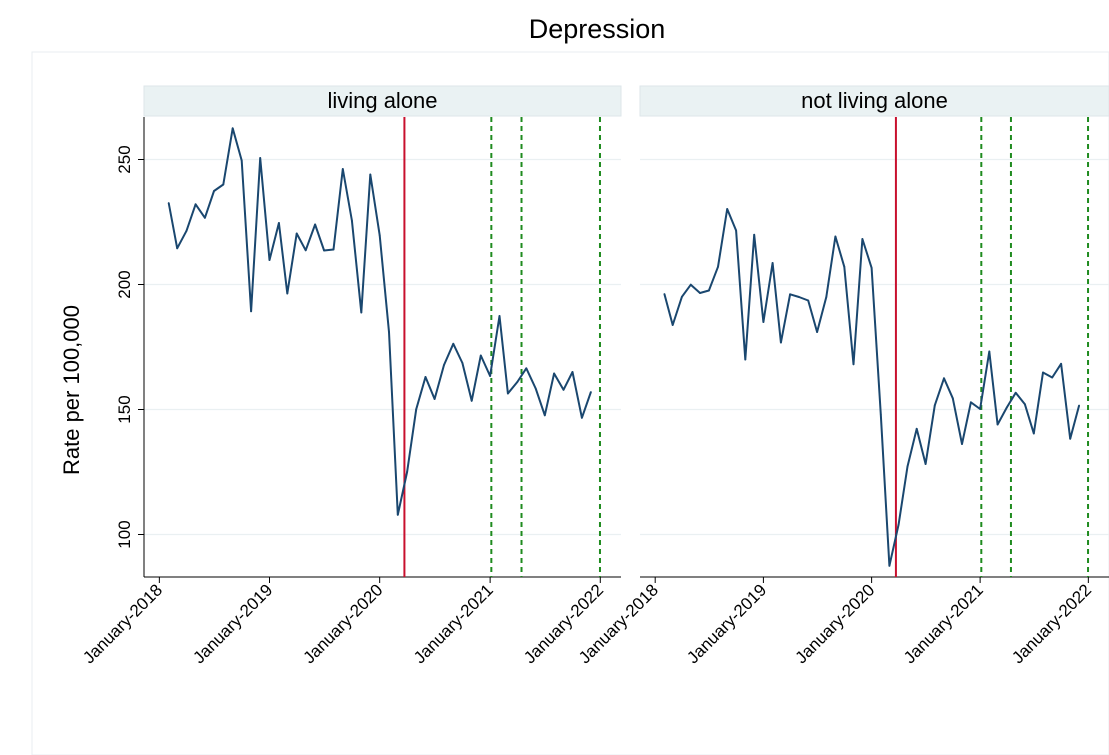 This screenshot has width=1109, height=755. Describe the element at coordinates (874, 100) in the screenshot. I see `panel-strip-label: not living alone` at that location.